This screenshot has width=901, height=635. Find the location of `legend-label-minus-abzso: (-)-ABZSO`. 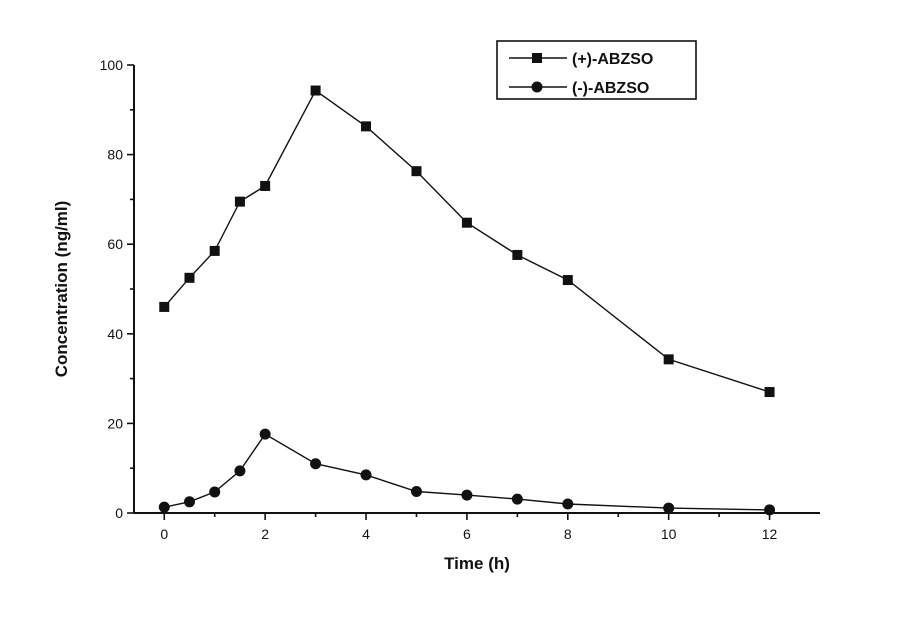

legend-label-minus-abzso: (-)-ABZSO is located at coordinates (610, 88).